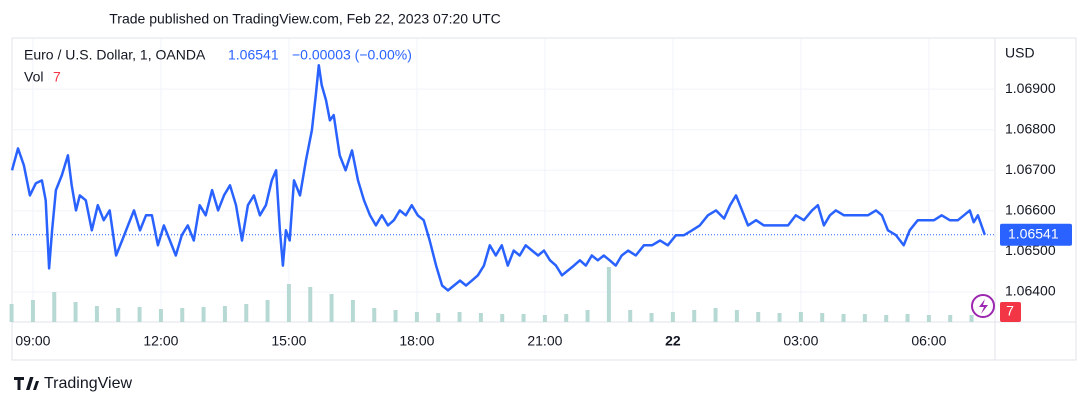 This screenshot has height=407, width=1090. I want to click on currency: USD, so click(1020, 53).